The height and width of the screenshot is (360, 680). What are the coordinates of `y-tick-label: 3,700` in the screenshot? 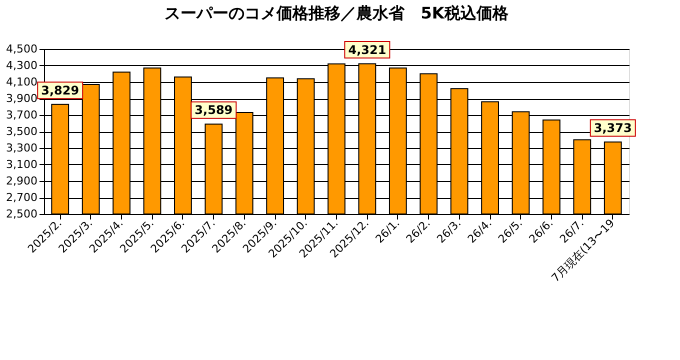 It's located at (22, 115).